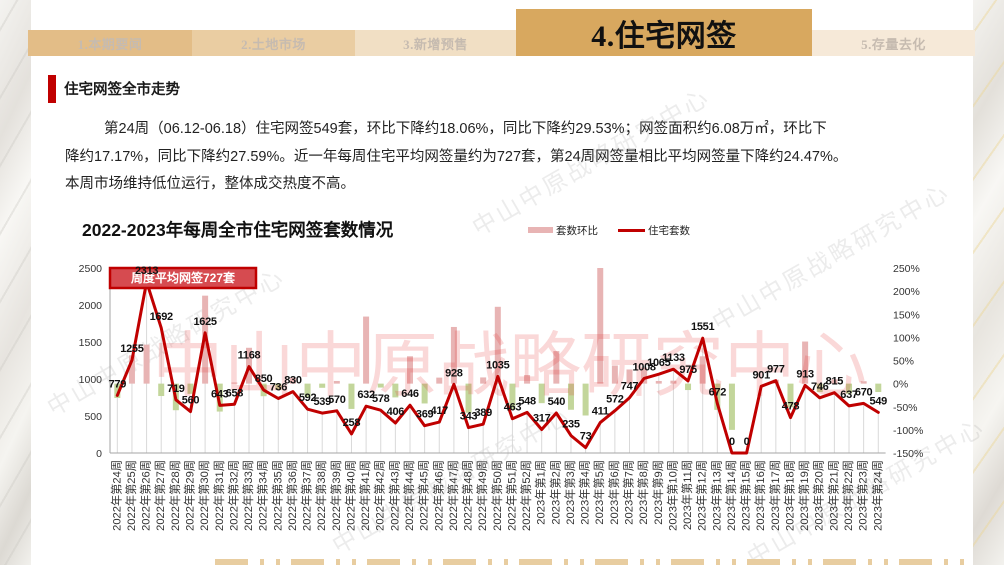 The height and width of the screenshot is (565, 1004). I want to click on y-axis-left-tick: 0, so click(99, 454).